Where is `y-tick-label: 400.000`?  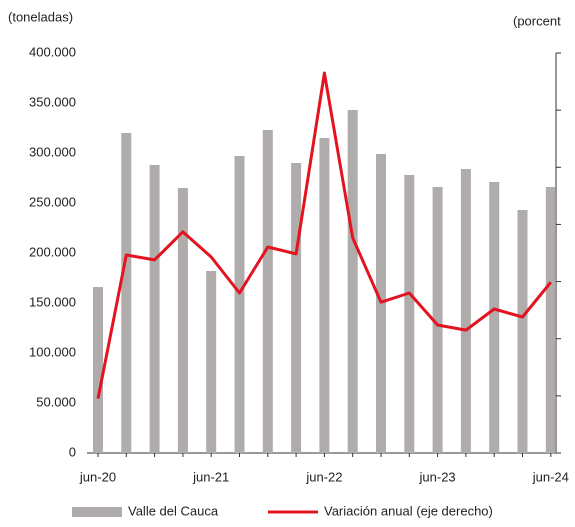 y-tick-label: 400.000 is located at coordinates (52, 51).